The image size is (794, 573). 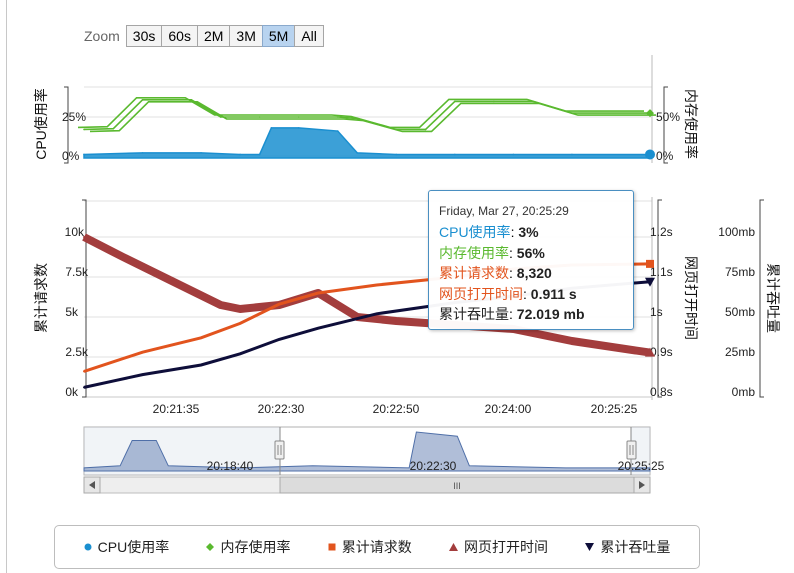 I want to click on mem-tick-0: 0%, so click(x=665, y=156).